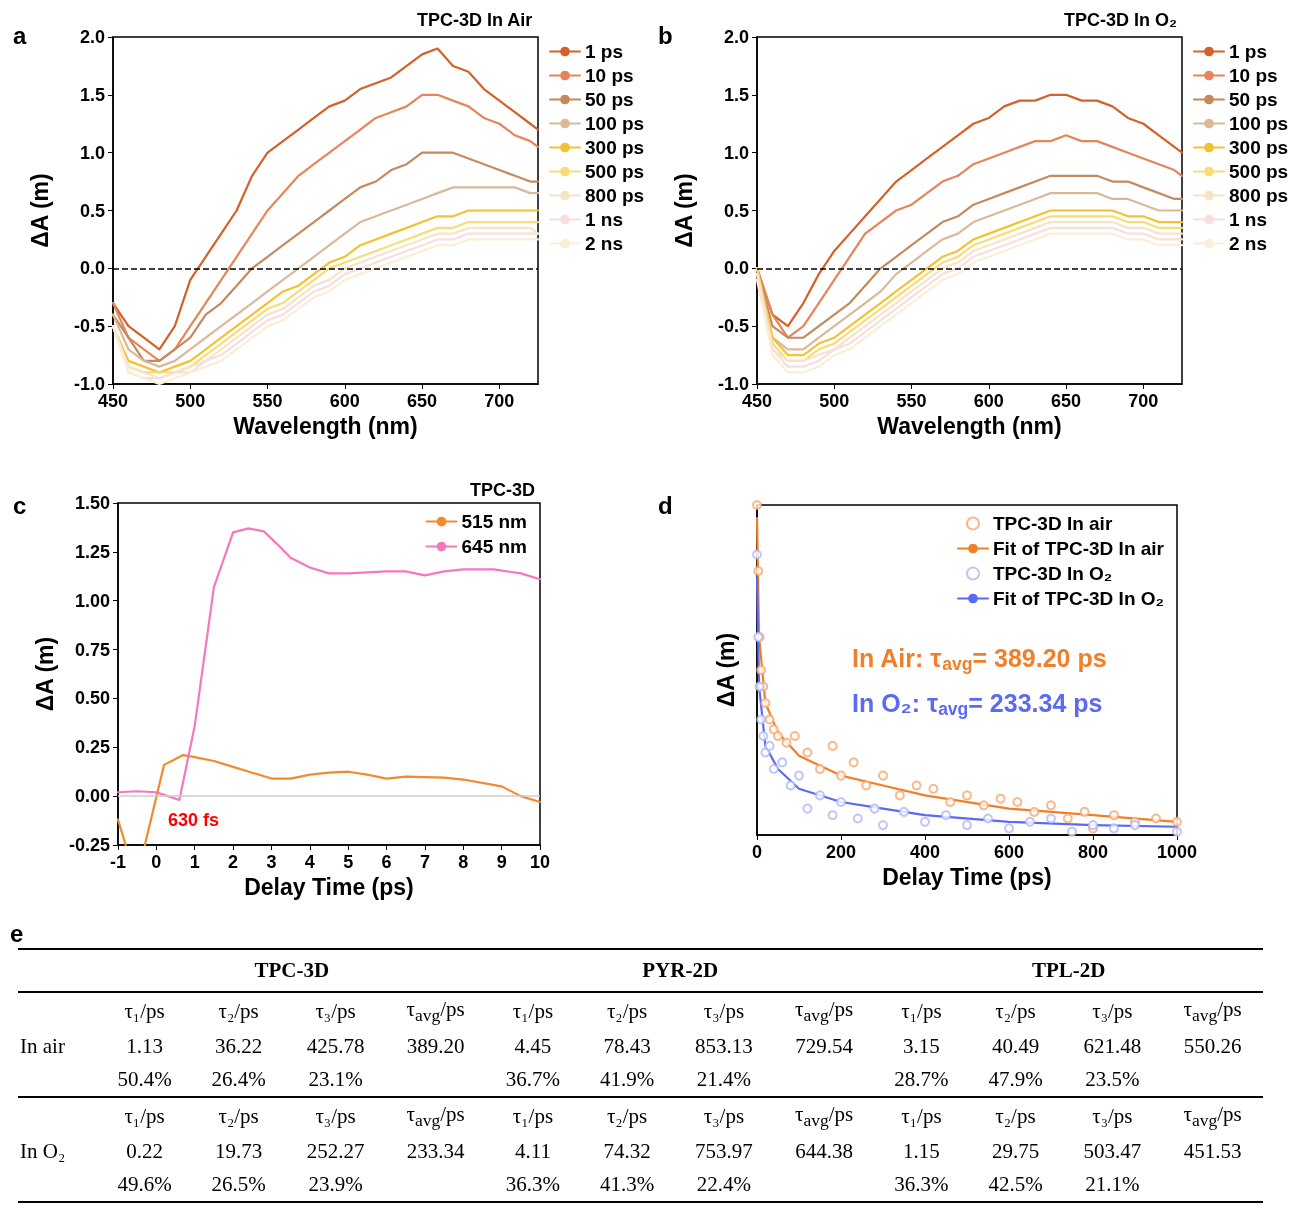 Image resolution: width=1293 pixels, height=1231 pixels. Describe the element at coordinates (680, 970) in the screenshot. I see `category-label: PYR-2D` at that location.